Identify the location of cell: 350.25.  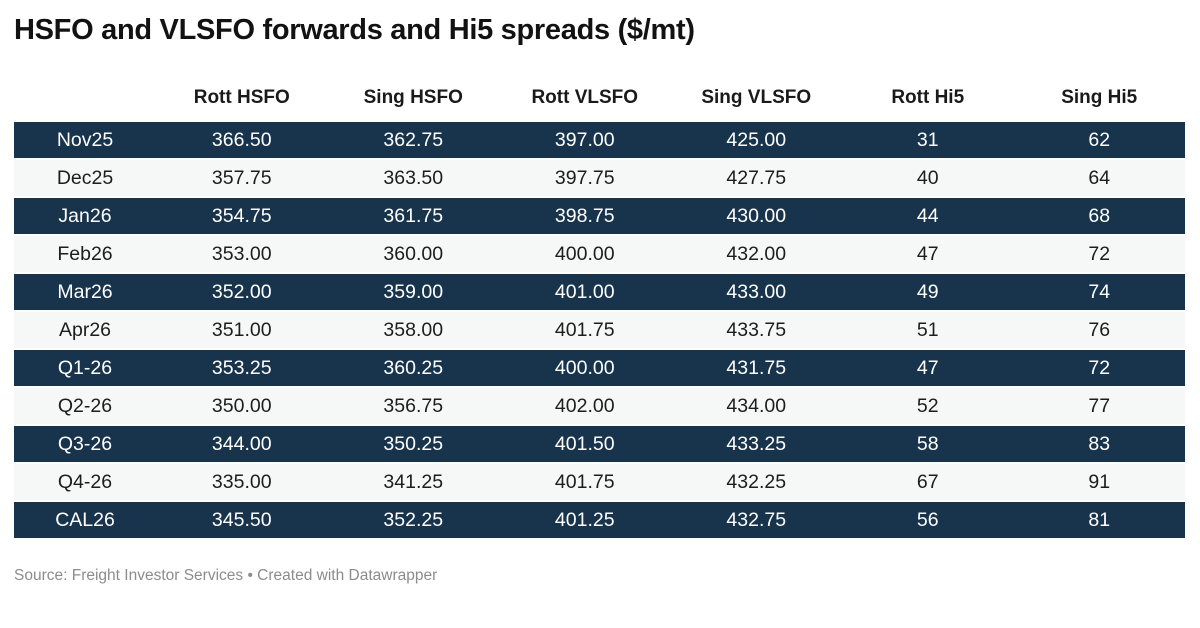
(413, 445).